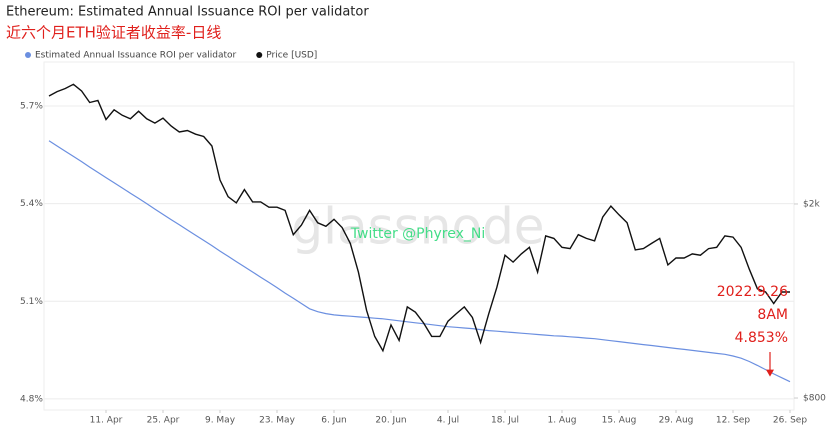 The height and width of the screenshot is (432, 837). Describe the element at coordinates (619, 421) in the screenshot. I see `x-tick-label: 15. Aug` at that location.